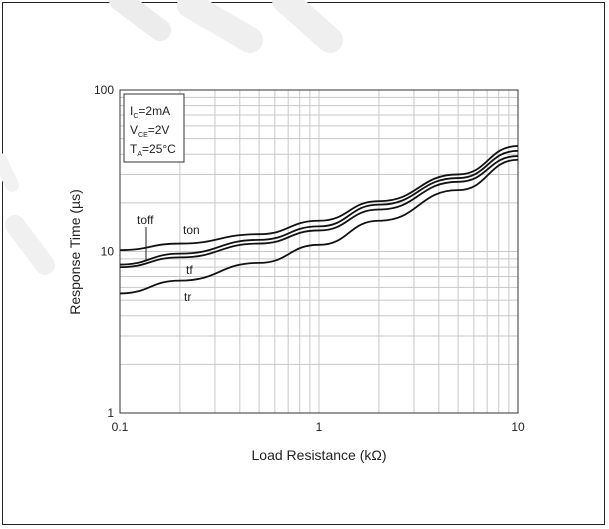 Image resolution: width=609 pixels, height=529 pixels. Describe the element at coordinates (191, 230) in the screenshot. I see `series-label-ton: ton` at that location.